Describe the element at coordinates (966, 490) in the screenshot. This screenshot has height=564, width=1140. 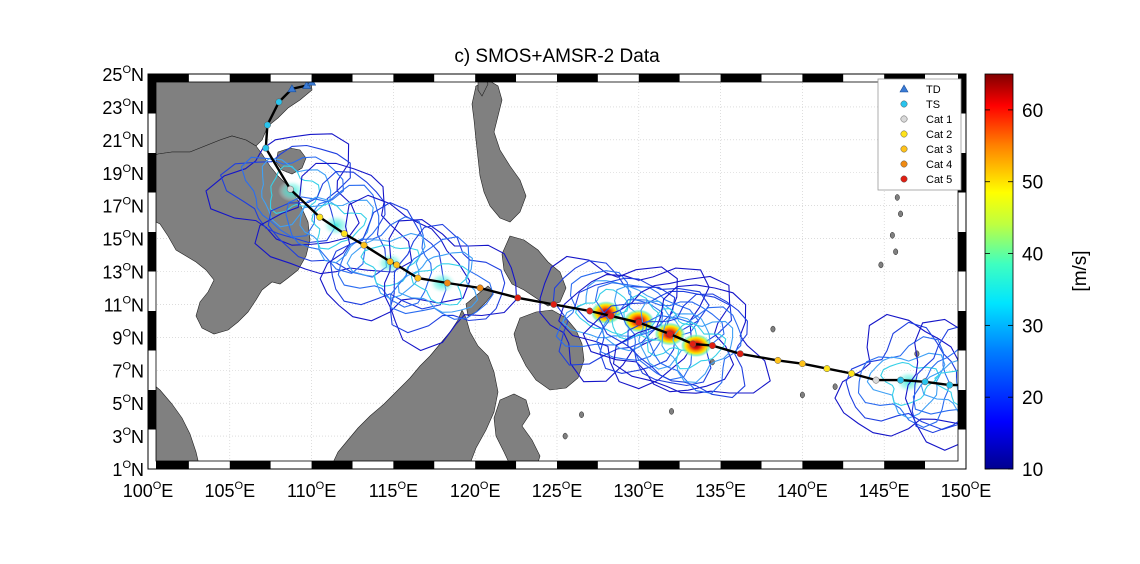
I see `x-tick-label: 150OE` at that location.